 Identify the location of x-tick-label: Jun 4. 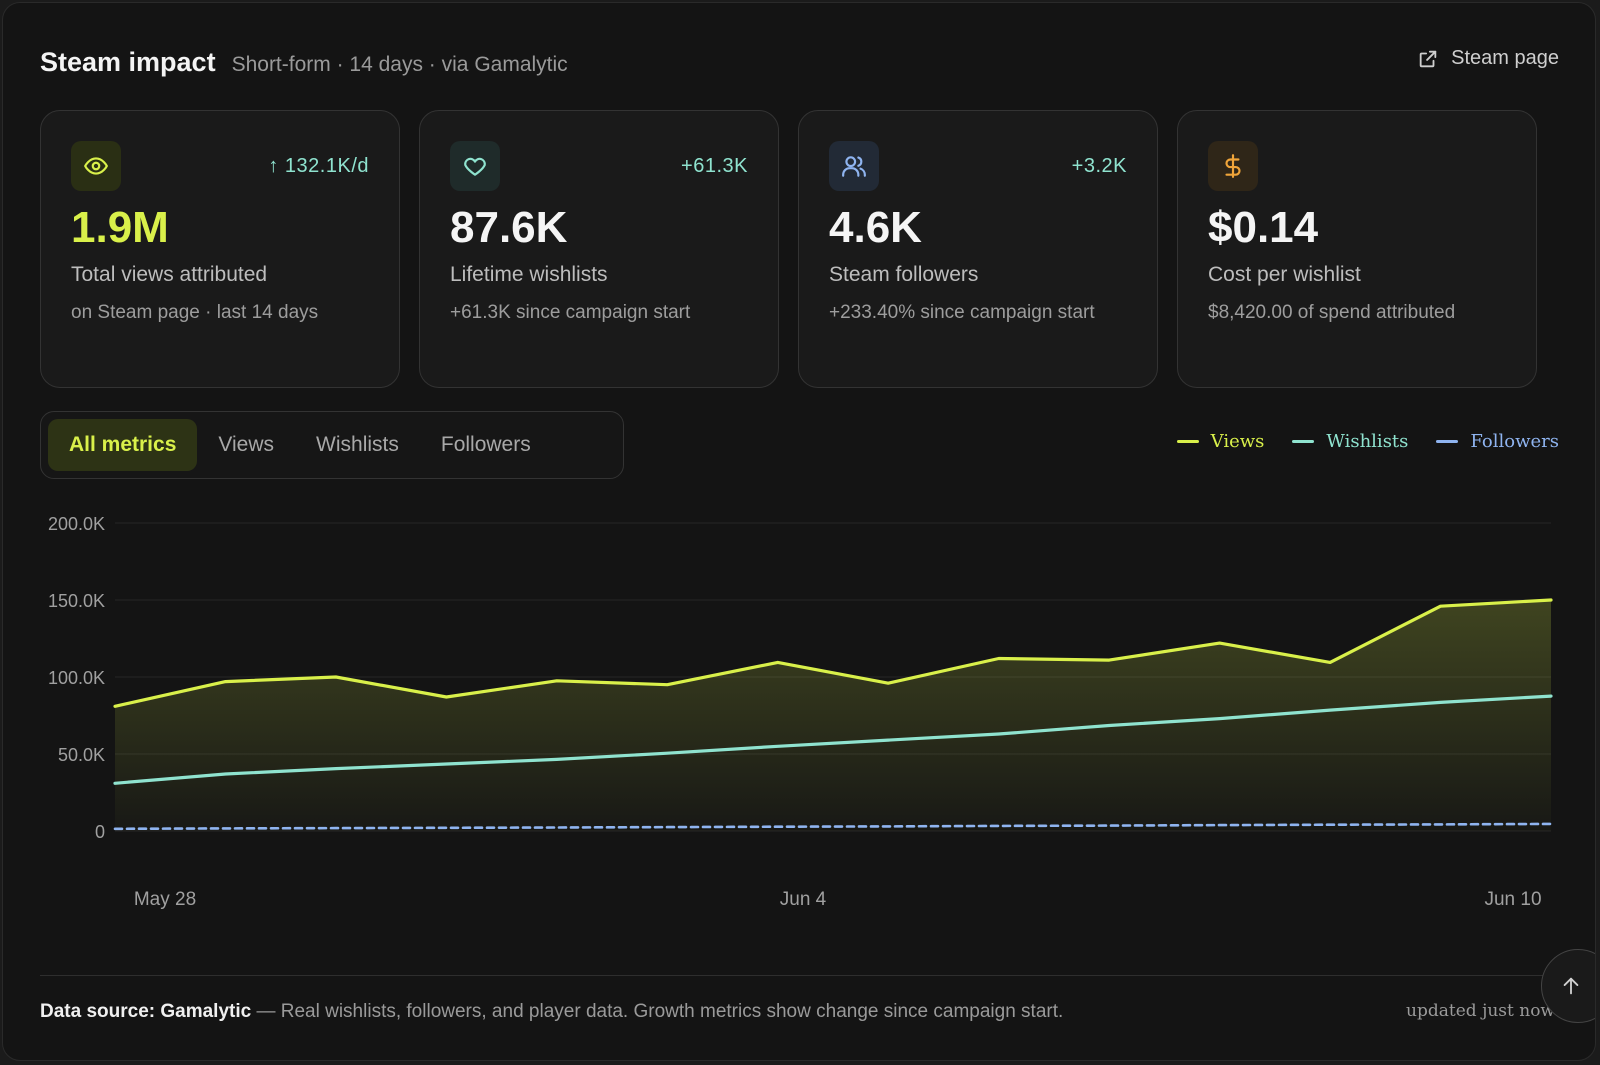
(803, 899).